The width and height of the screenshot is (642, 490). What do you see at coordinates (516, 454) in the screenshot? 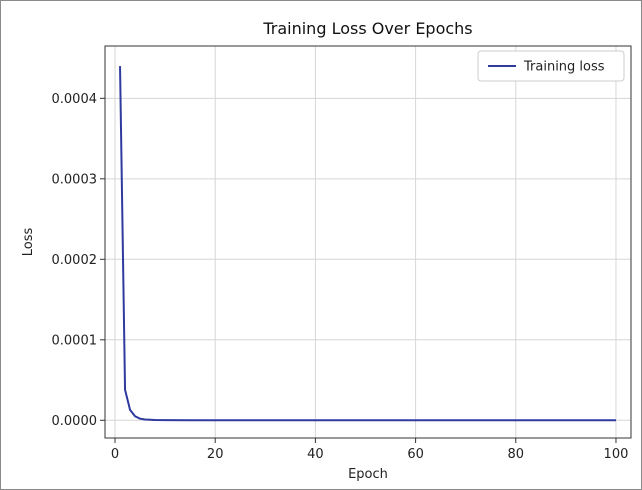
I see `x-tick-label: 80` at bounding box center [516, 454].